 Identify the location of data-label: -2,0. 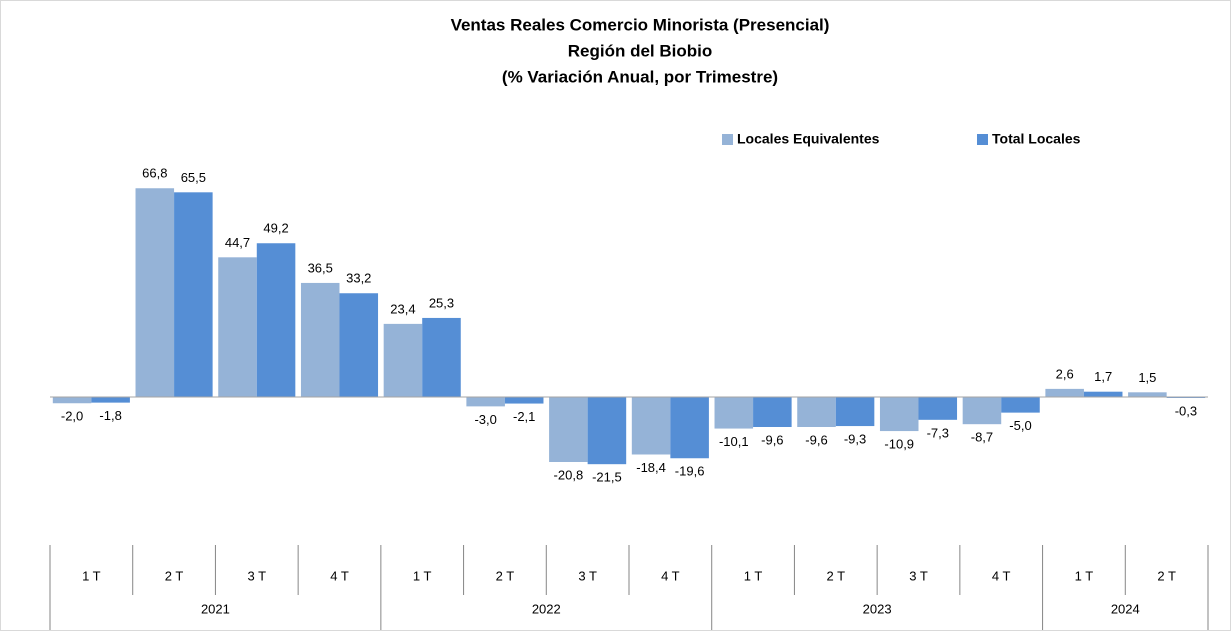
(72, 416).